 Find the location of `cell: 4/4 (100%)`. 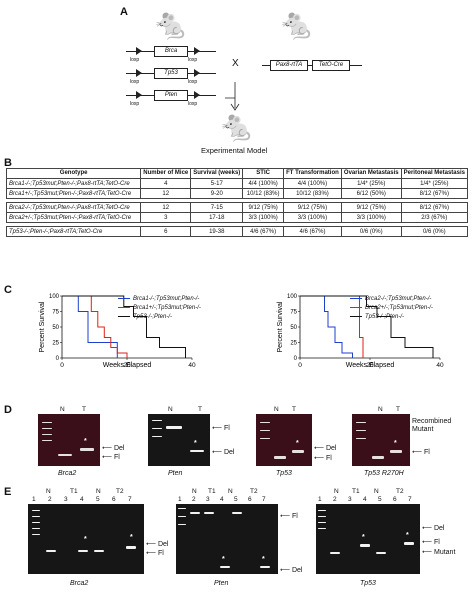

cell: 4/4 (100%) is located at coordinates (312, 183).